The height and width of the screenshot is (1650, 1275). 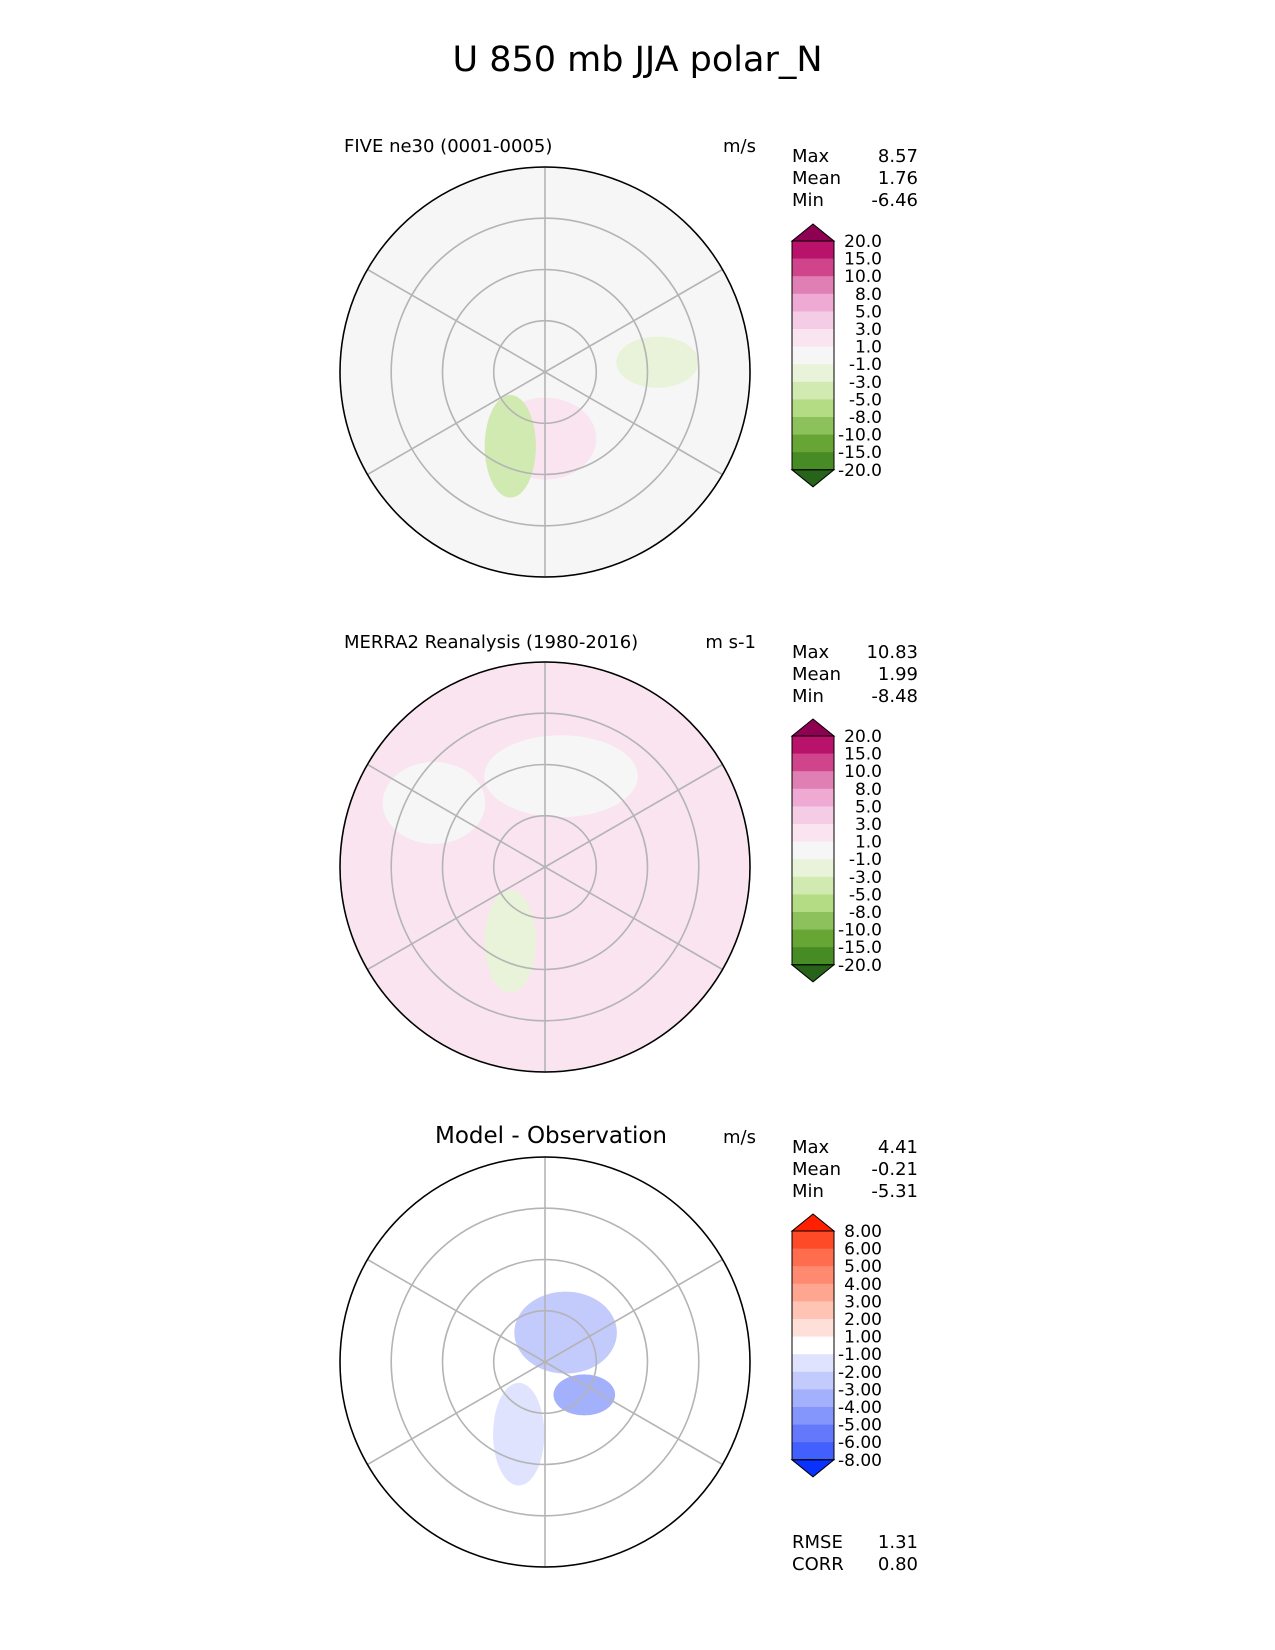 I want to click on colorbar-tick-label: 1.0, so click(x=868, y=843).